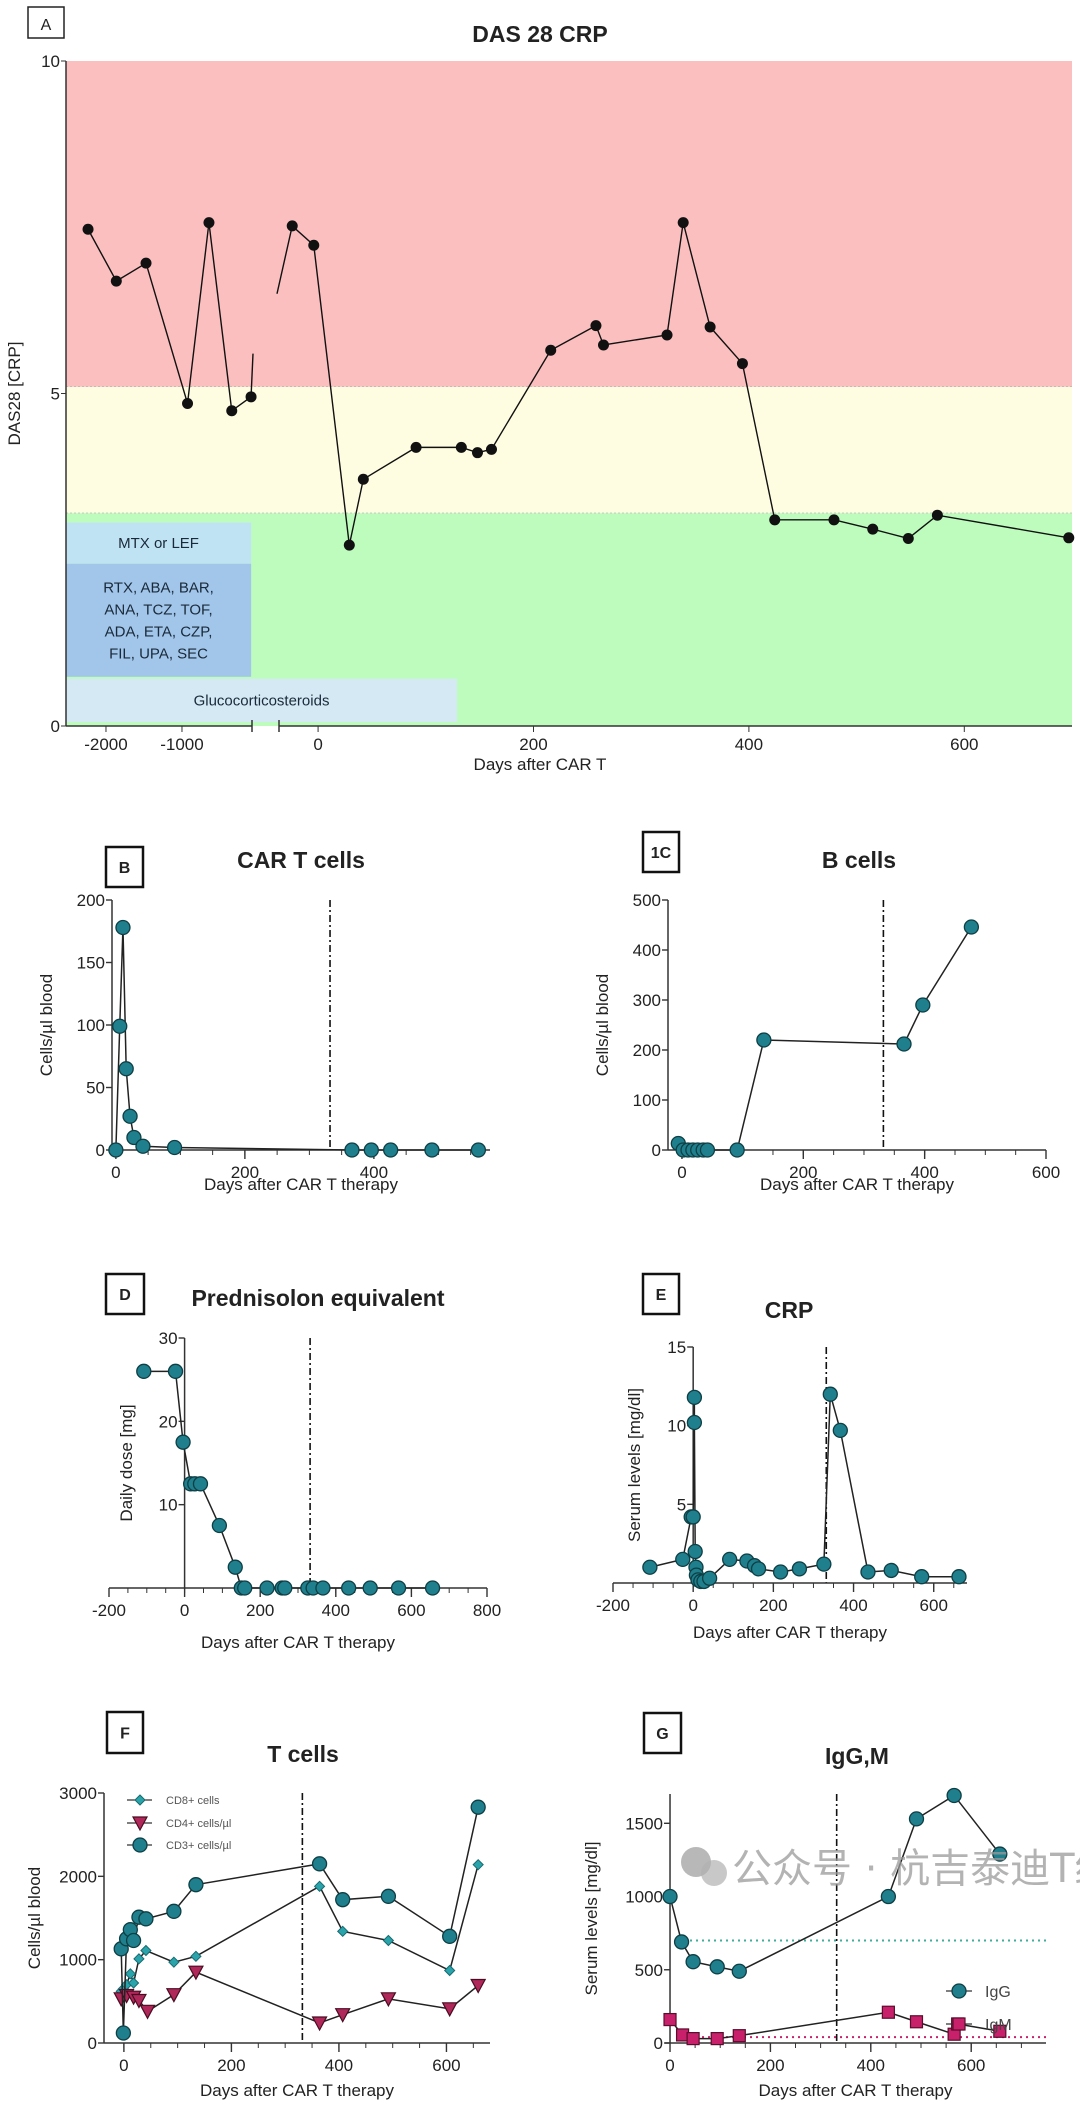 Image resolution: width=1080 pixels, height=2106 pixels. Describe the element at coordinates (647, 1050) in the screenshot. I see `y-tick-label: 200` at that location.